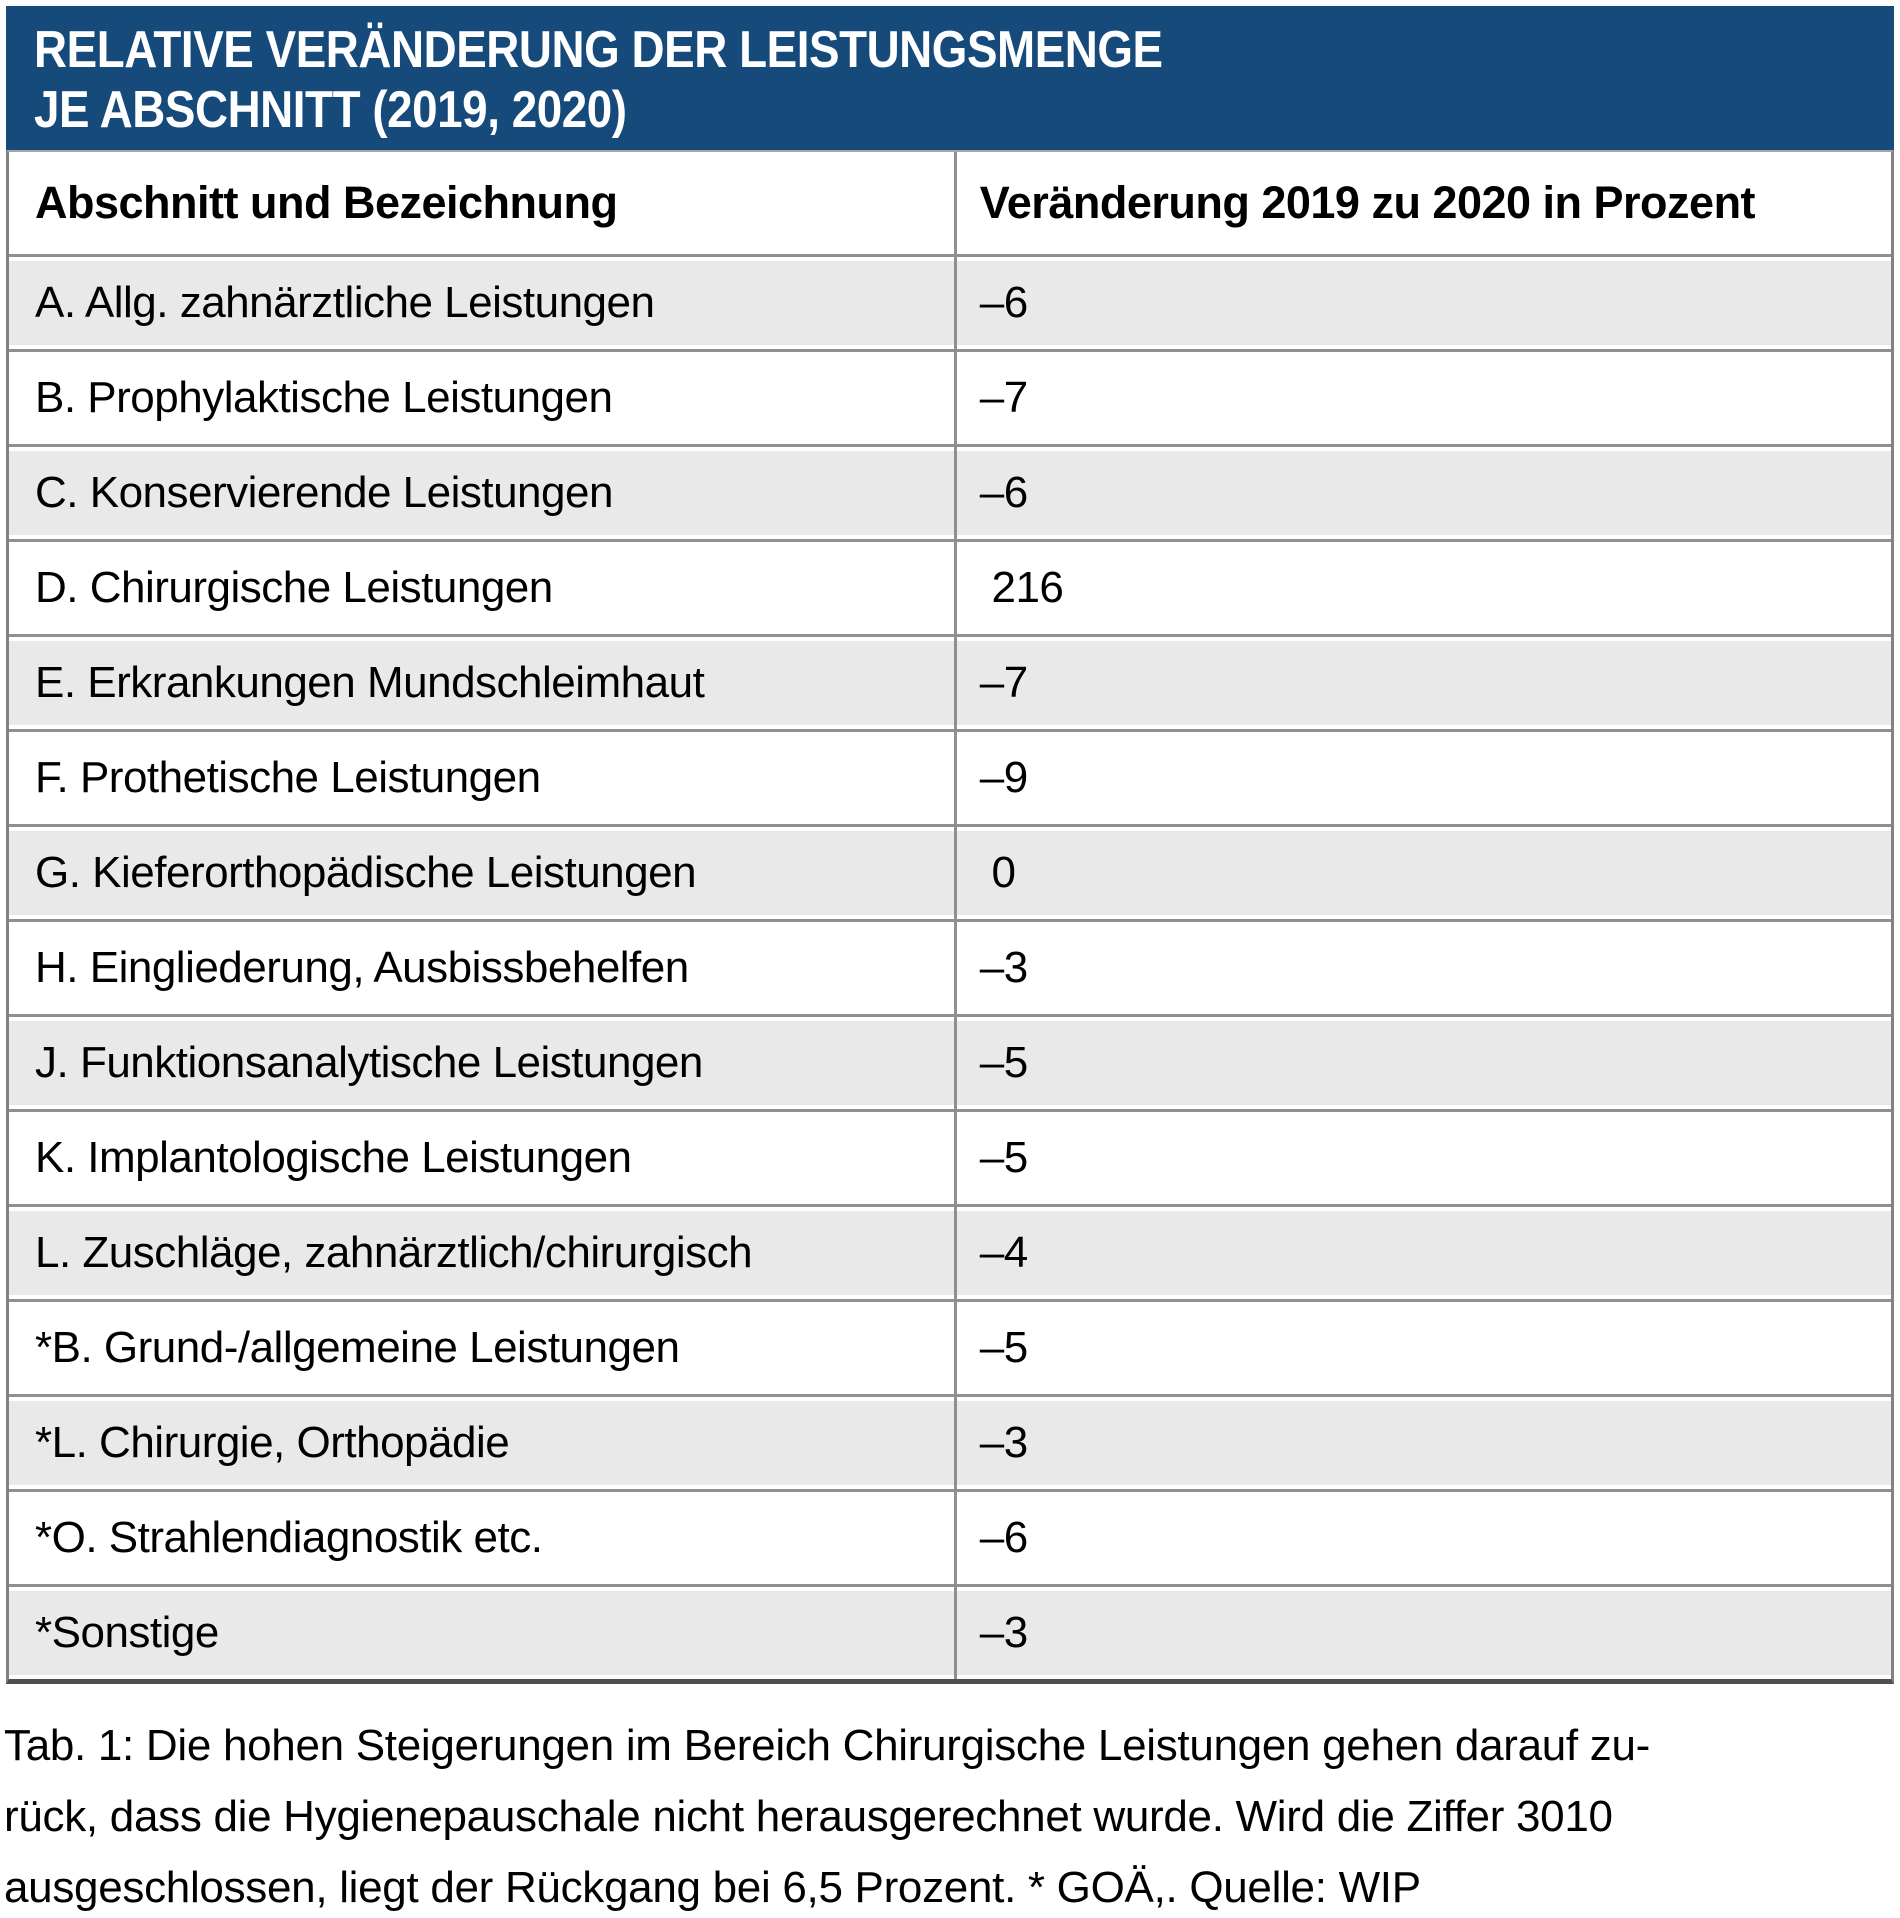  I want to click on row-label: G. Kieferorthopädische Leistungen, so click(366, 872).